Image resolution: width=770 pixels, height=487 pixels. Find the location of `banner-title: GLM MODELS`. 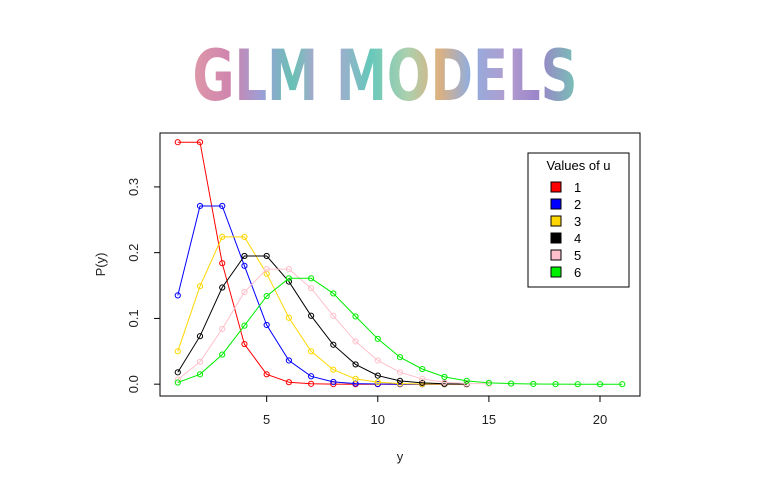

banner-title: GLM MODELS is located at coordinates (385, 76).